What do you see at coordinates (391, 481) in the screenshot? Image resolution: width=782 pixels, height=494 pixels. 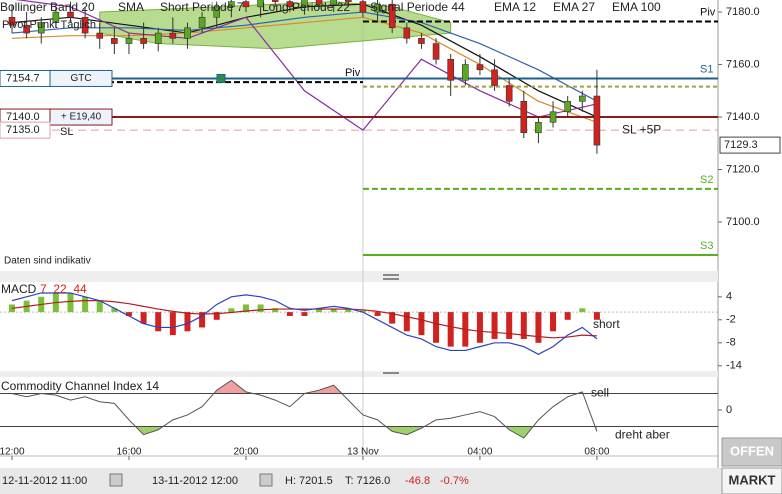 I see `bottom-bar` at bounding box center [391, 481].